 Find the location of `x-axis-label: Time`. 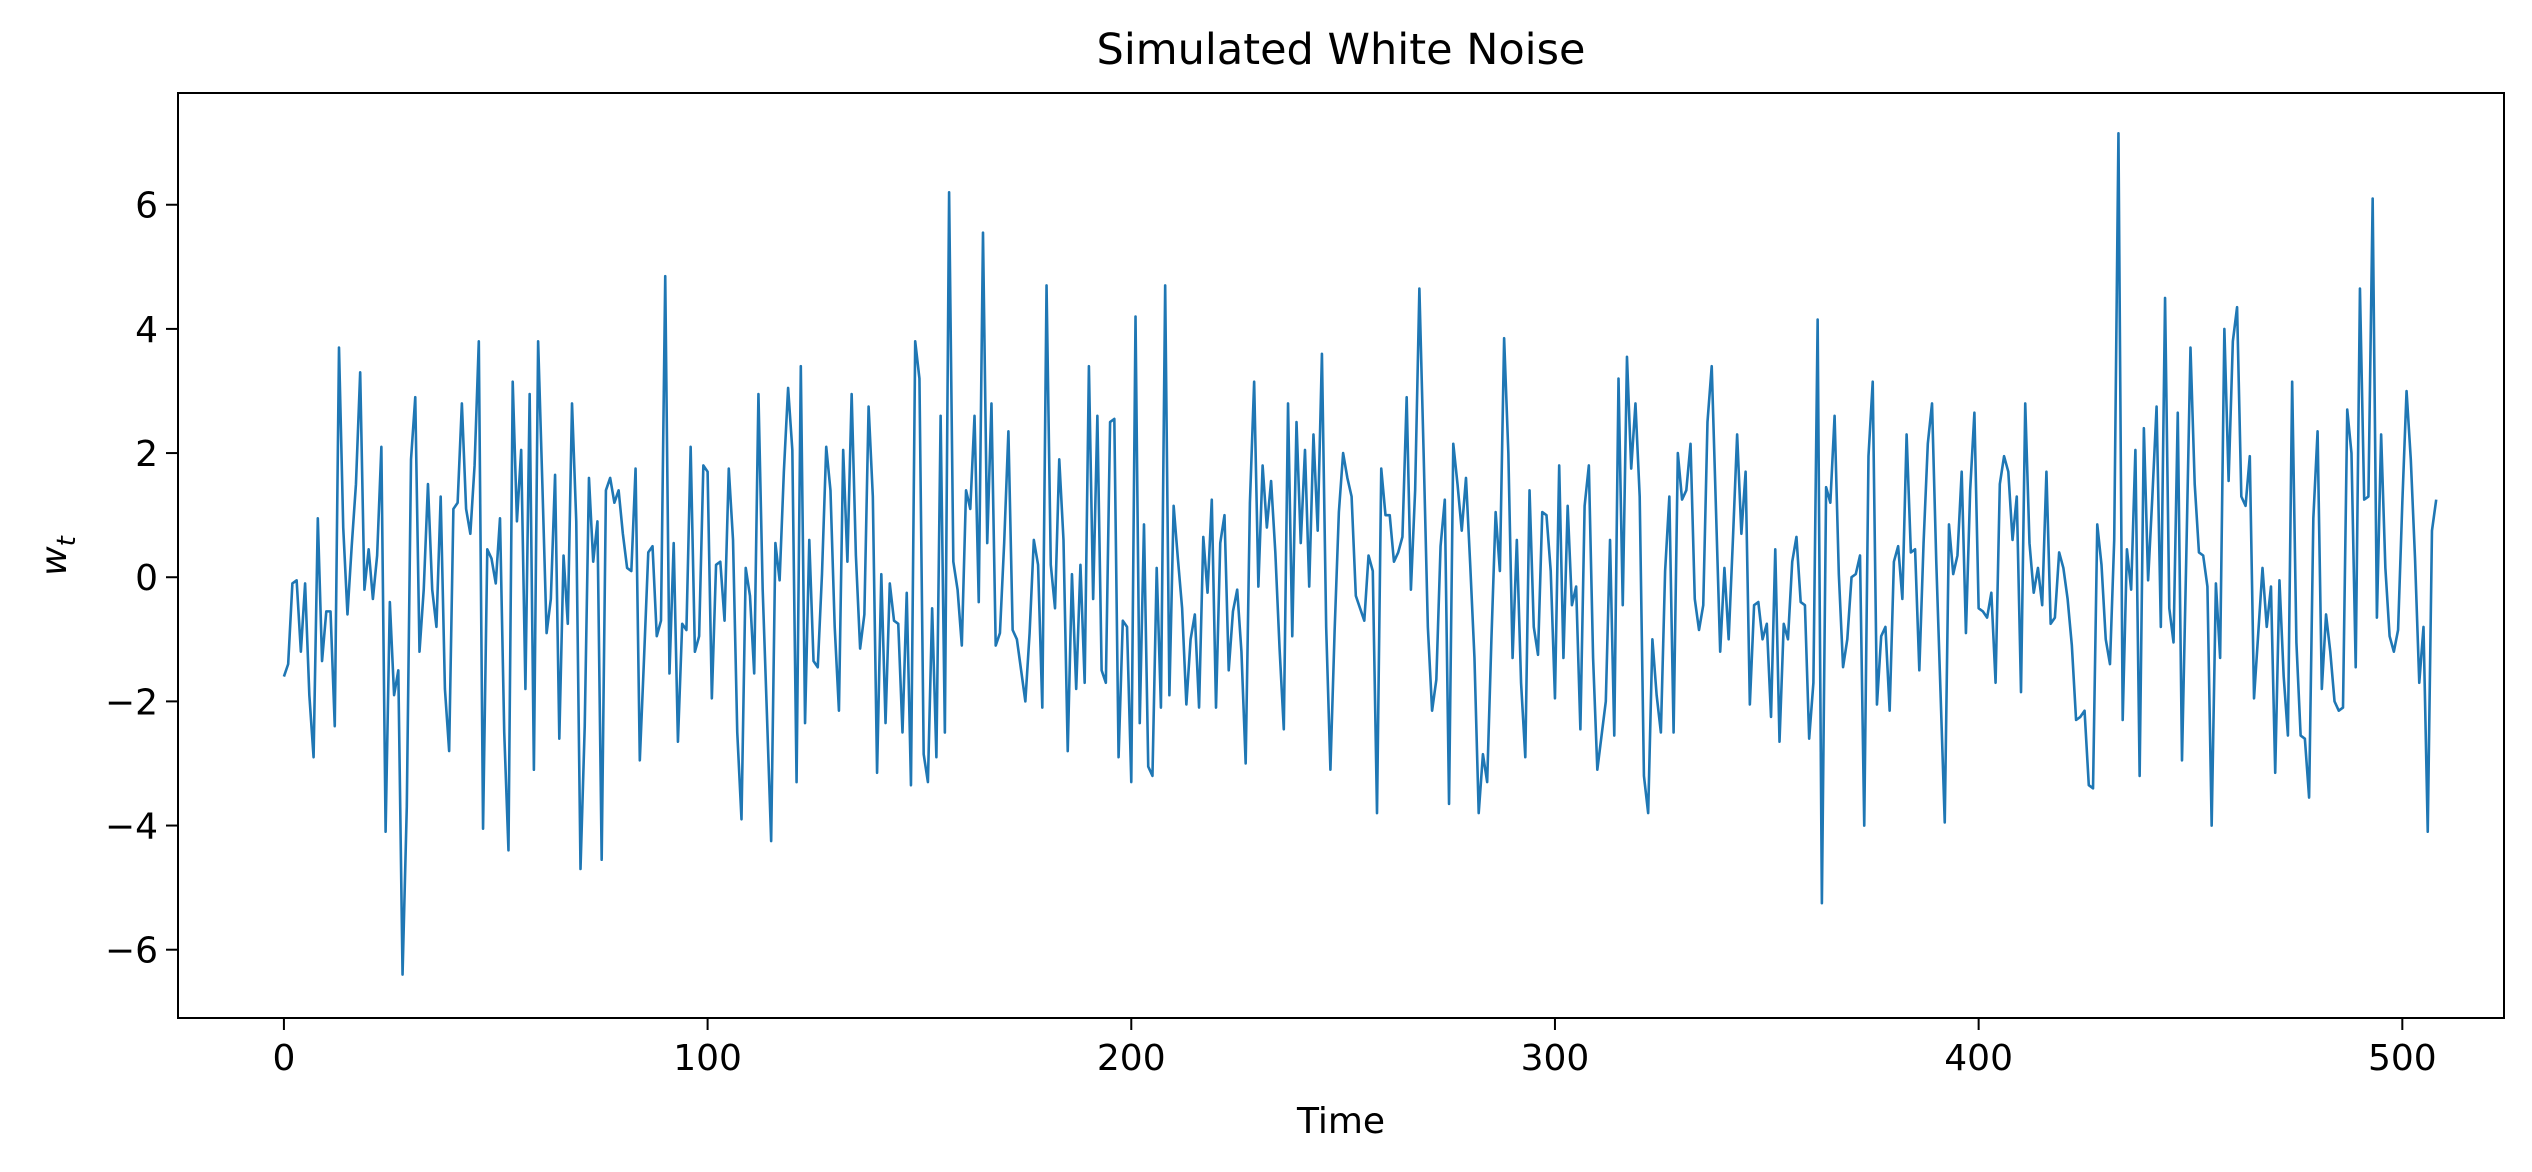

x-axis-label: Time is located at coordinates (1340, 1121).